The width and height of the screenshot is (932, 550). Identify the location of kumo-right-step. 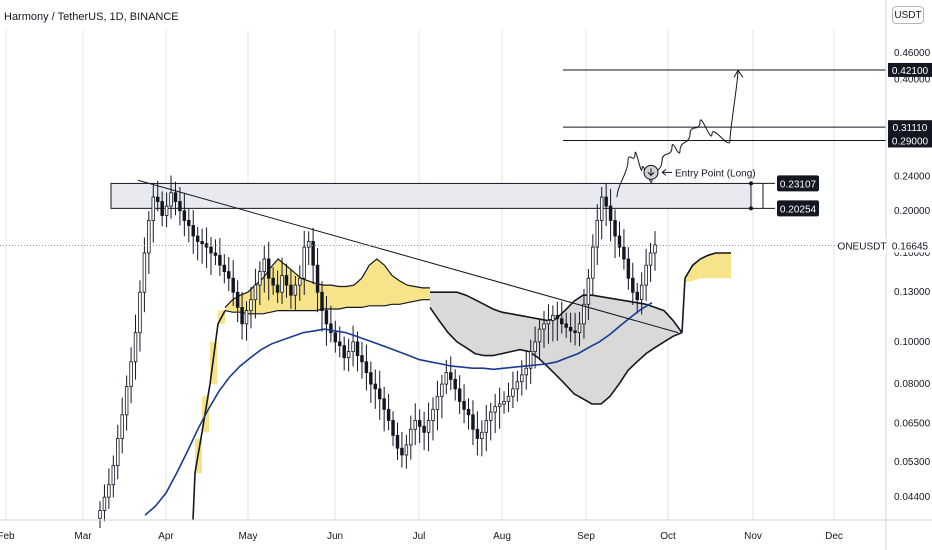
(683, 305).